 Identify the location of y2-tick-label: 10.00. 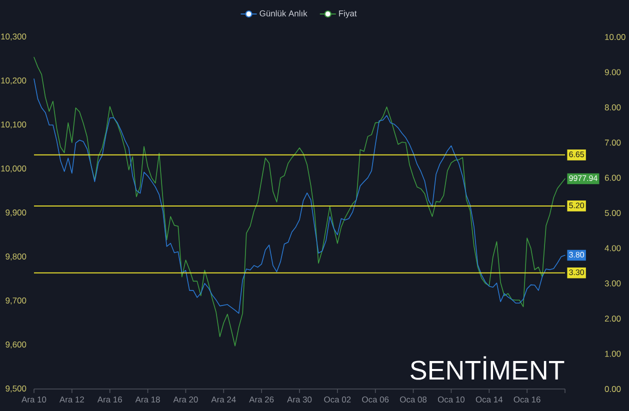
(615, 37).